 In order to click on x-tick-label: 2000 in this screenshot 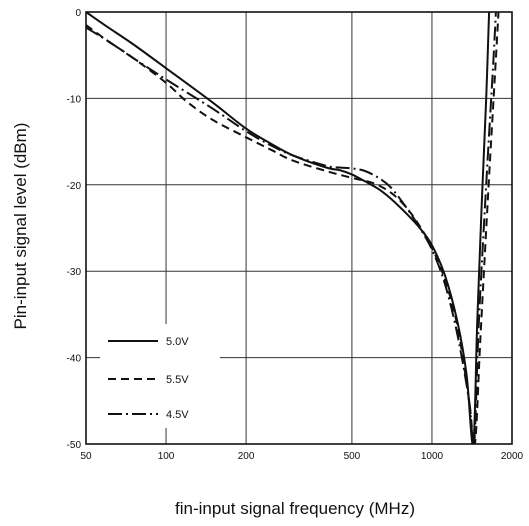, I will do `click(512, 456)`.